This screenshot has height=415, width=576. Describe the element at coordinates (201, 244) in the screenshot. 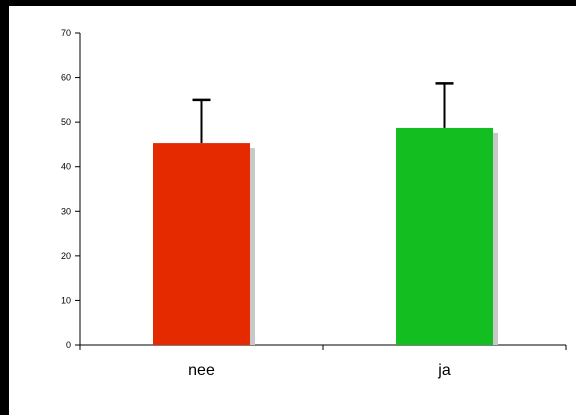

I see `bar-nee` at that location.